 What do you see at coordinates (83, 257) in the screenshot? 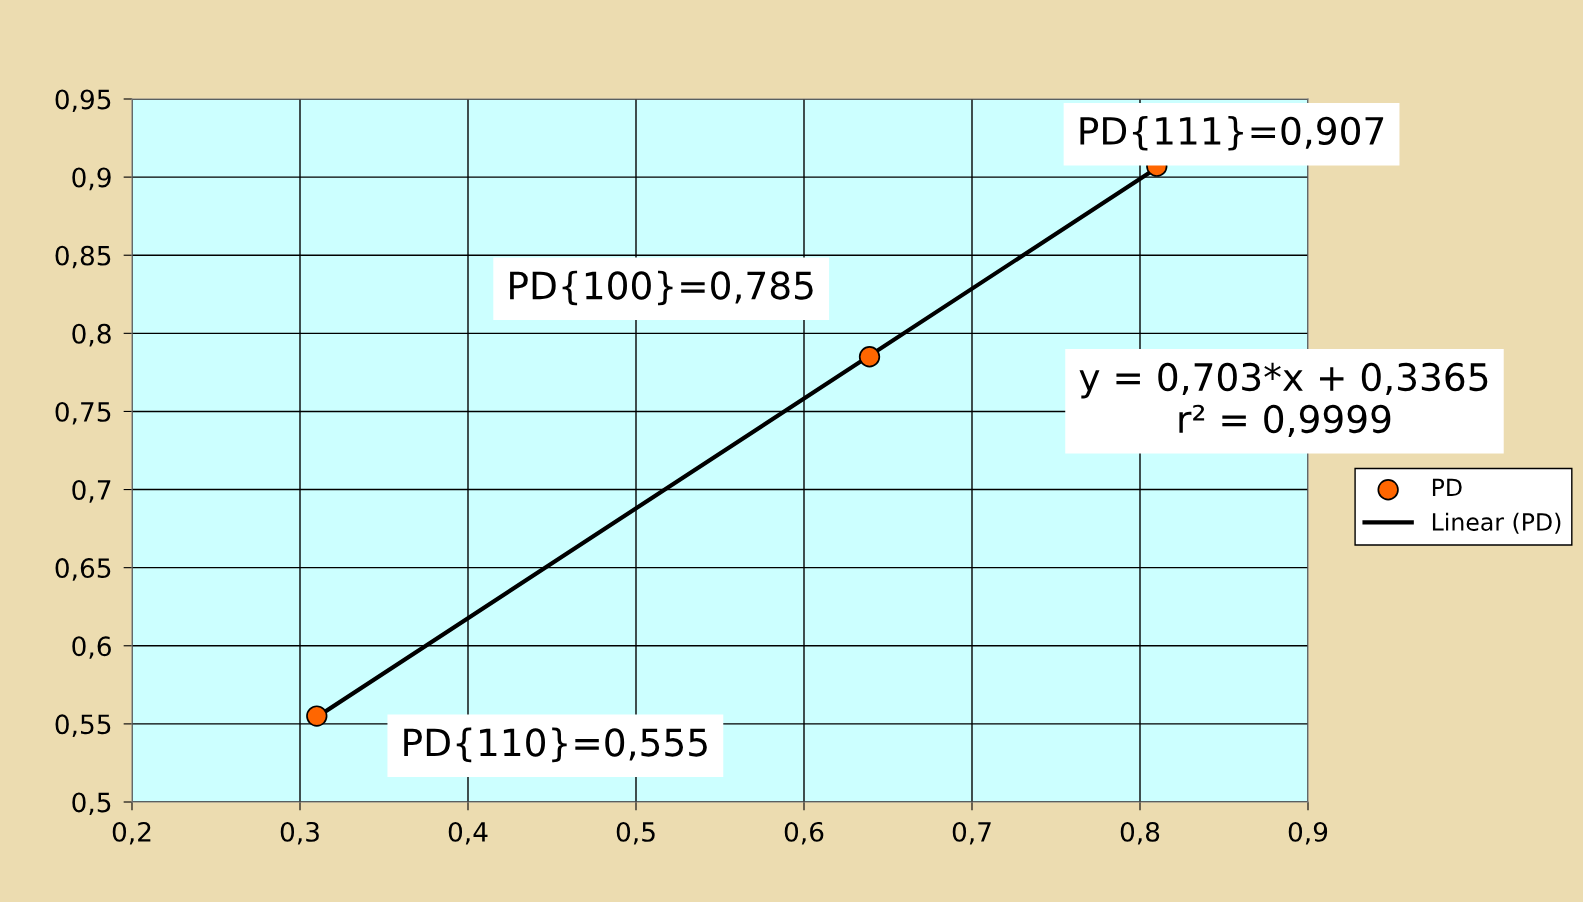
I see `y-tick-label: 0,85` at bounding box center [83, 257].